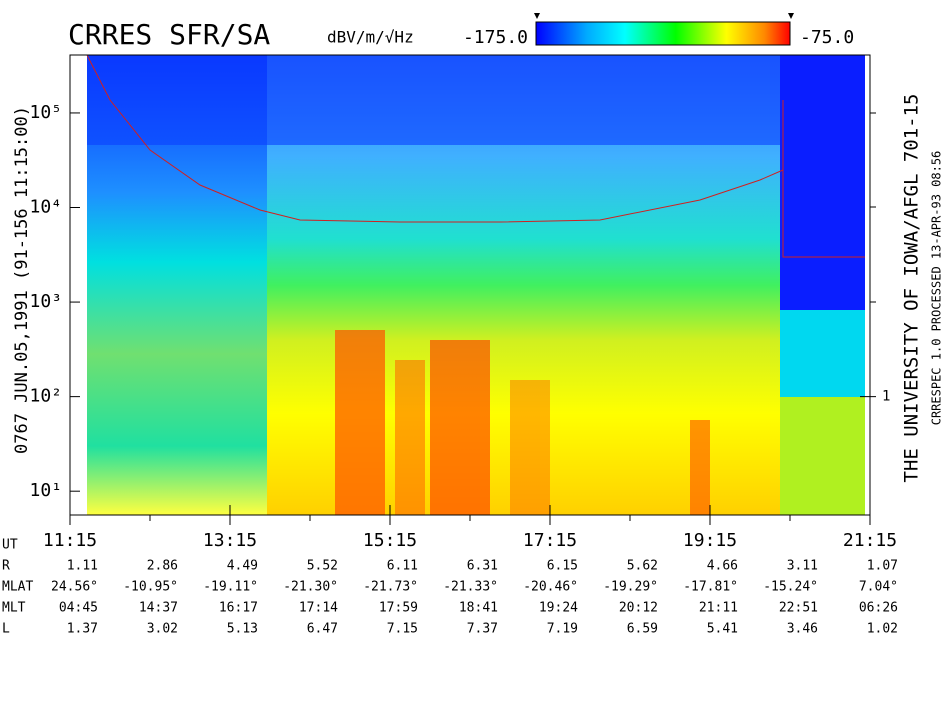 Image resolution: width=945 pixels, height=720 pixels. Describe the element at coordinates (322, 629) in the screenshot. I see `cell: 6.47` at that location.